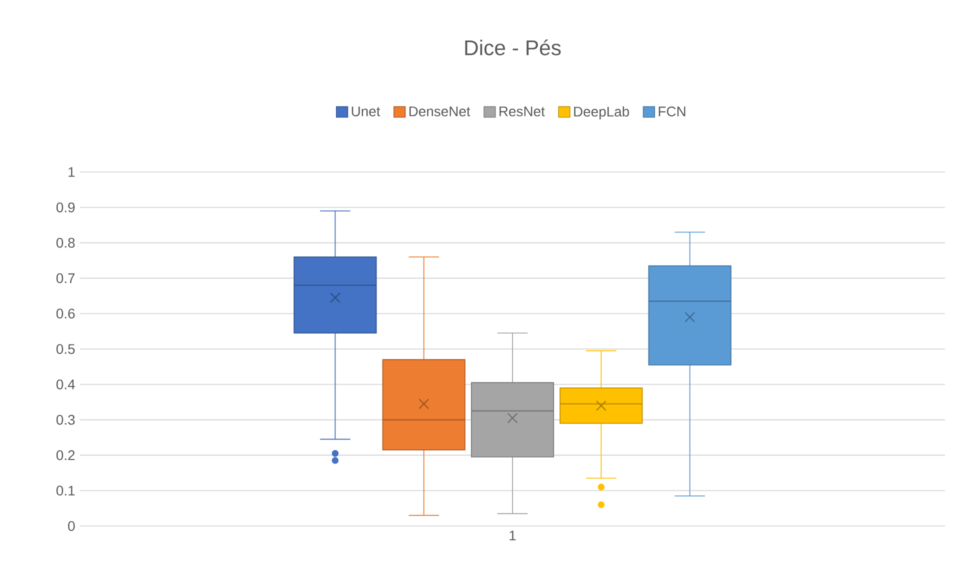 The height and width of the screenshot is (581, 958). What do you see at coordinates (439, 111) in the screenshot?
I see `legend-label: DenseNet` at bounding box center [439, 111].